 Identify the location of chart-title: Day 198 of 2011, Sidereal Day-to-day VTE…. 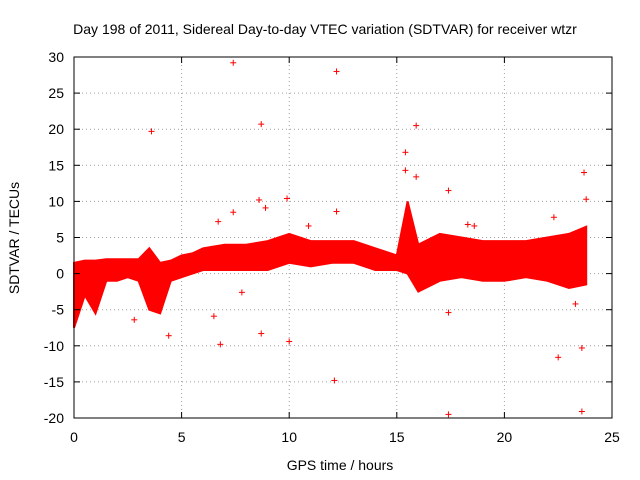
(325, 29).